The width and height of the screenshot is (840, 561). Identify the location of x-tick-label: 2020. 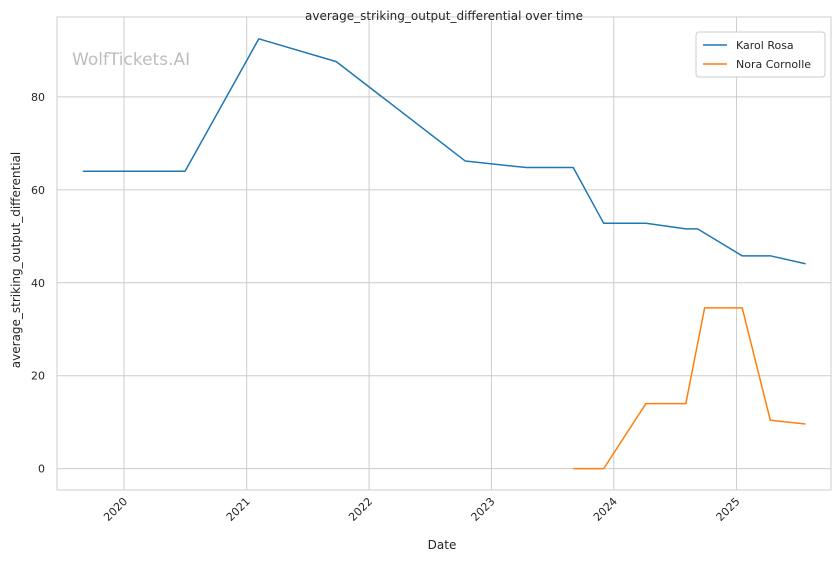
(115, 509).